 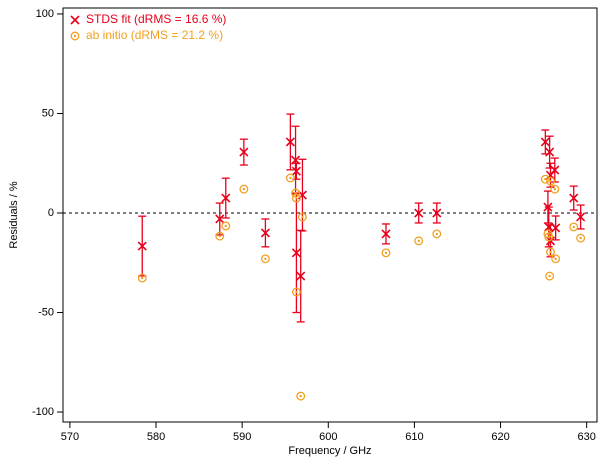 What do you see at coordinates (70, 437) in the screenshot?
I see `x-tick-label: 570` at bounding box center [70, 437].